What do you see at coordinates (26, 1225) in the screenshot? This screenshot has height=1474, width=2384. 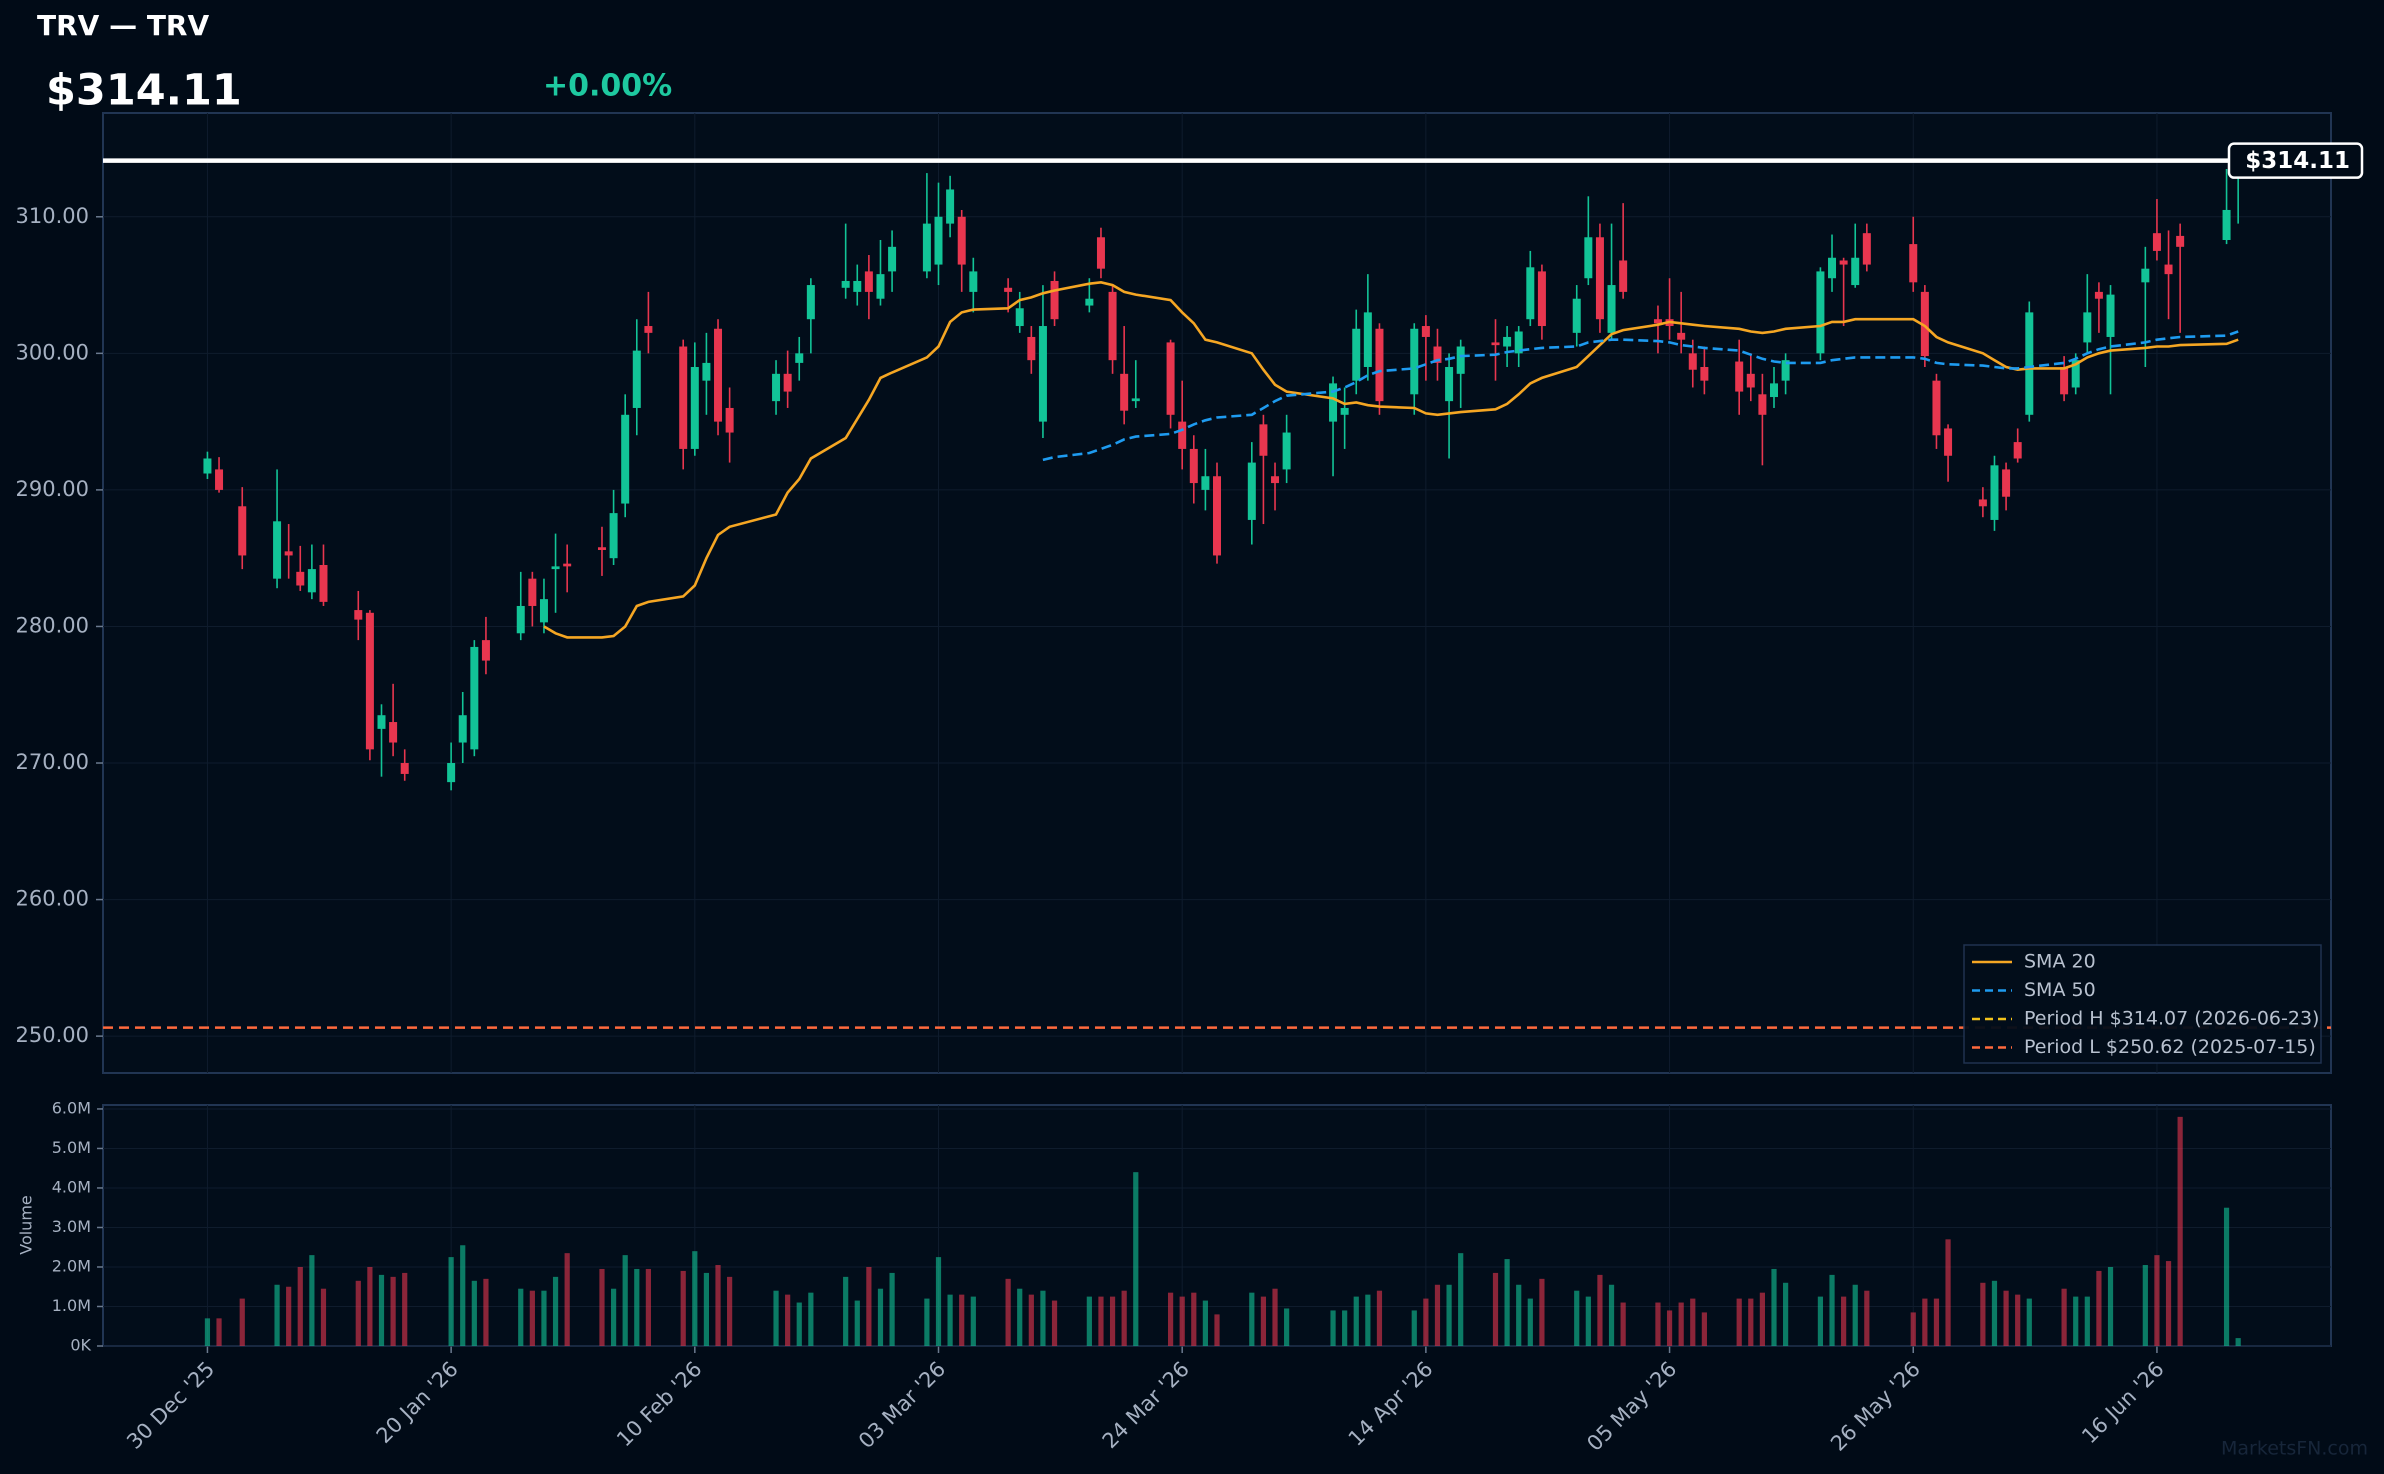 I see `volume-axis-label: Volume` at bounding box center [26, 1225].